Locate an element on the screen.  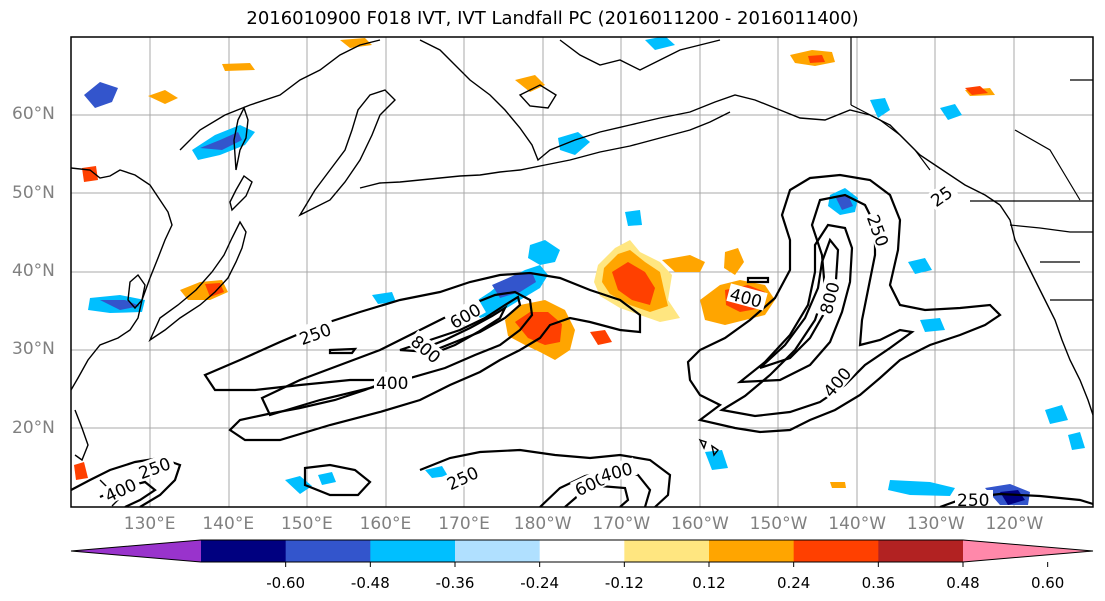
longitude-label: 140°W is located at coordinates (857, 524).